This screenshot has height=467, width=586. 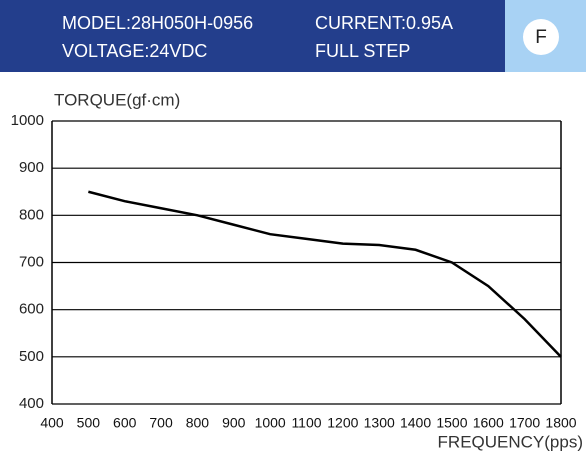 I want to click on x-tick-label: 1100, so click(x=306, y=423).